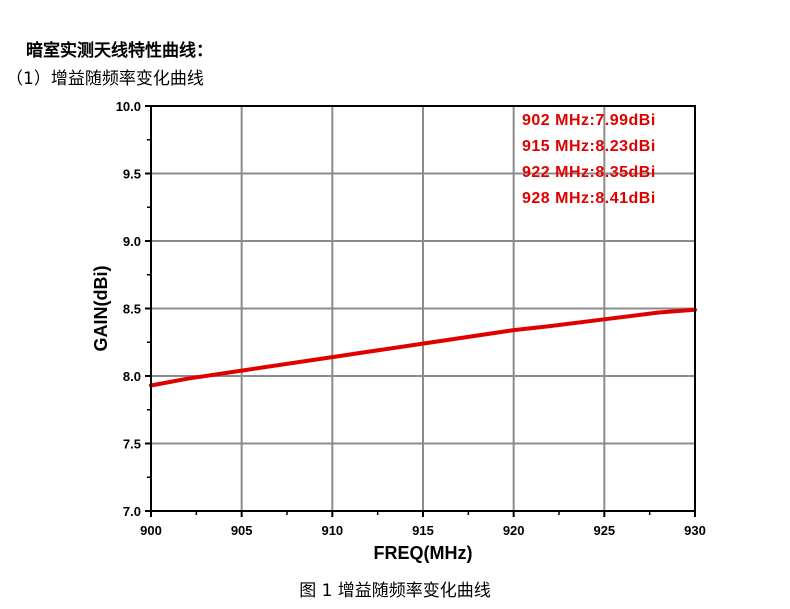  What do you see at coordinates (132, 309) in the screenshot?
I see `y-tick-label: 8.5` at bounding box center [132, 309].